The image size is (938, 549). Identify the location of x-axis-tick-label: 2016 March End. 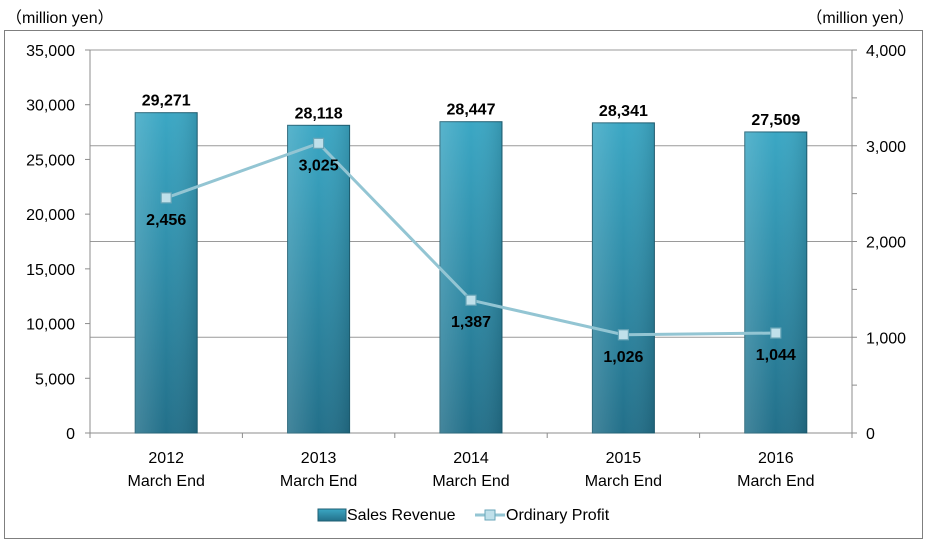
(775, 470).